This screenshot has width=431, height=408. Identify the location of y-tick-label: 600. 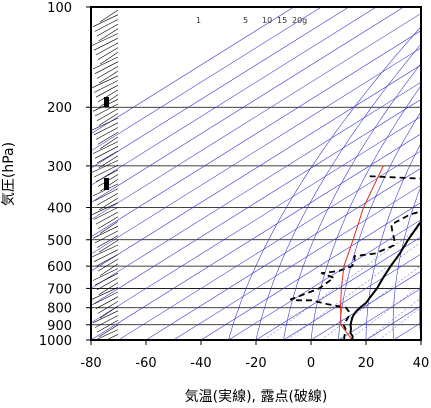
(59, 267).